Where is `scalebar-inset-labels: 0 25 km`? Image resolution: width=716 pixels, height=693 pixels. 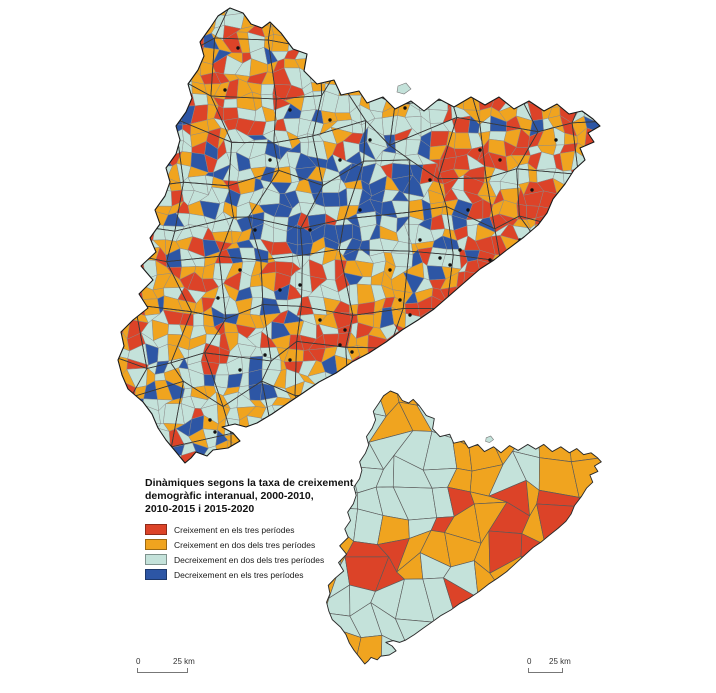 scalebar-inset-labels: 0 25 km is located at coordinates (549, 662).